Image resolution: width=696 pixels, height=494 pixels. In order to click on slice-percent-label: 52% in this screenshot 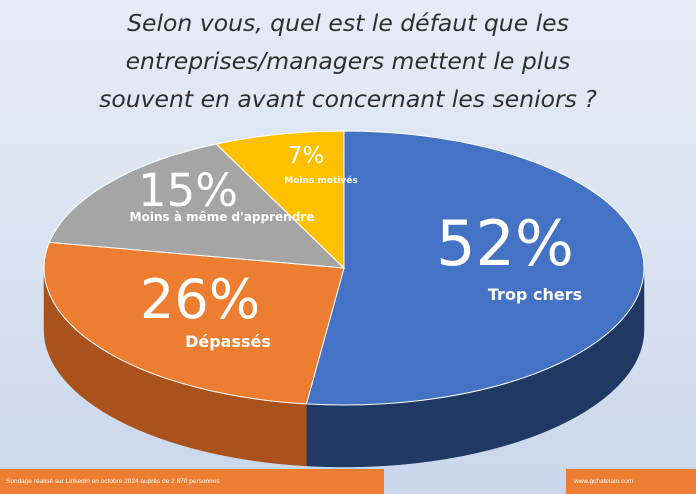, I will do `click(505, 243)`.